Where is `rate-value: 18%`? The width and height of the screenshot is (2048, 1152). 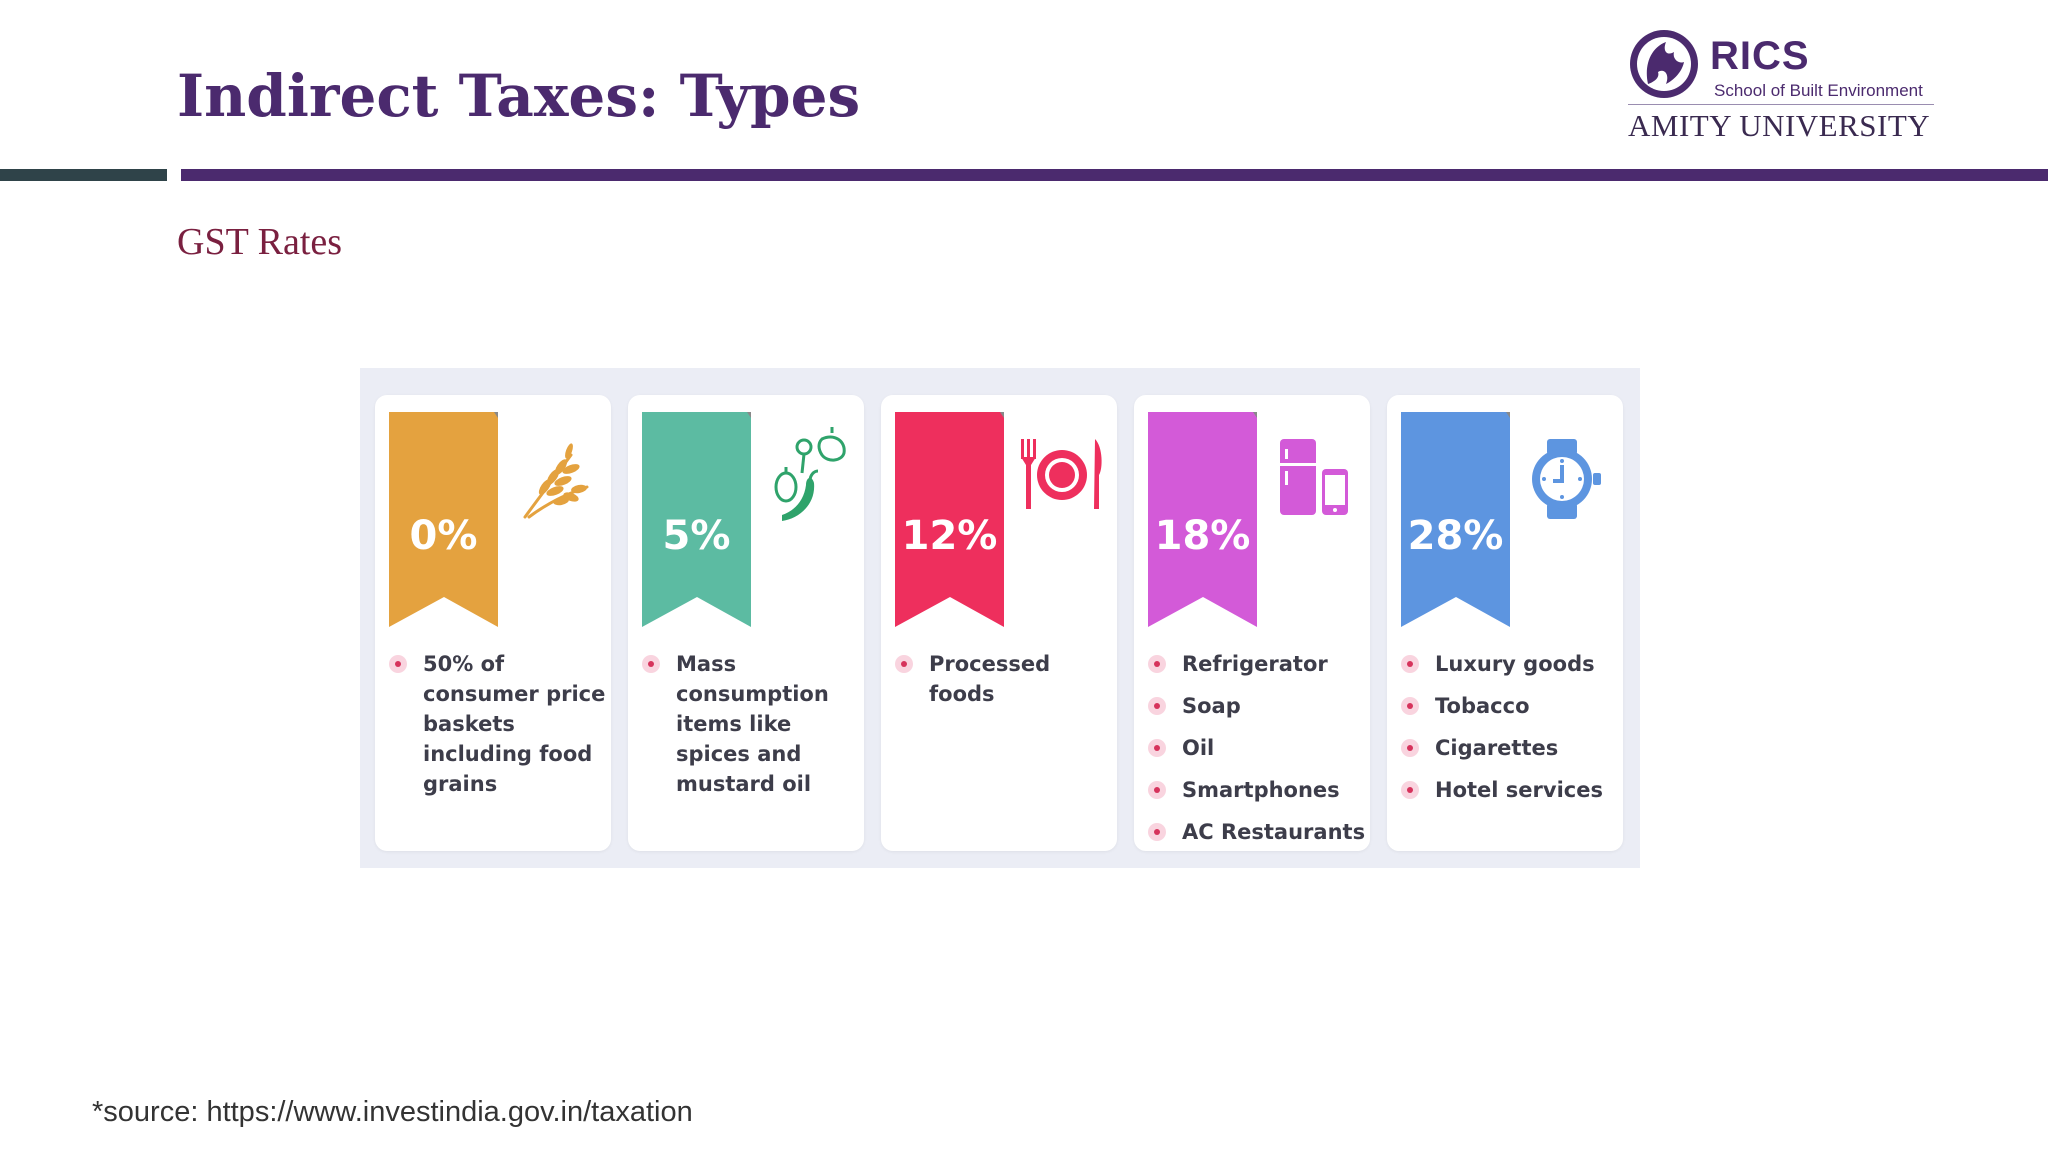
rate-value: 18% is located at coordinates (1202, 536).